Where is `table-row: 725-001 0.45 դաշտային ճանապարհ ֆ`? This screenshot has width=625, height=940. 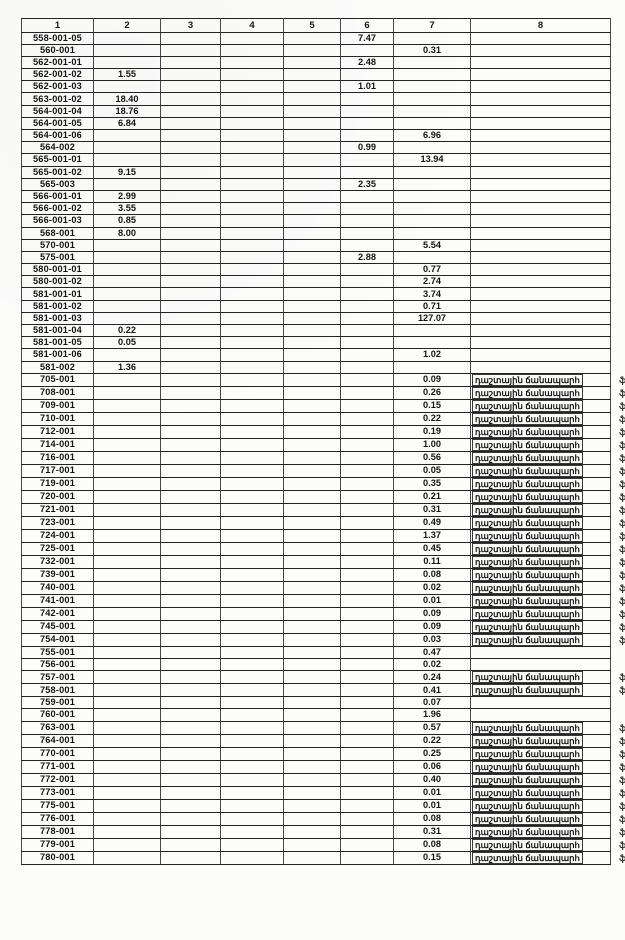 table-row: 725-001 0.45 դաշտային ճանապարհ ֆ is located at coordinates (323, 548).